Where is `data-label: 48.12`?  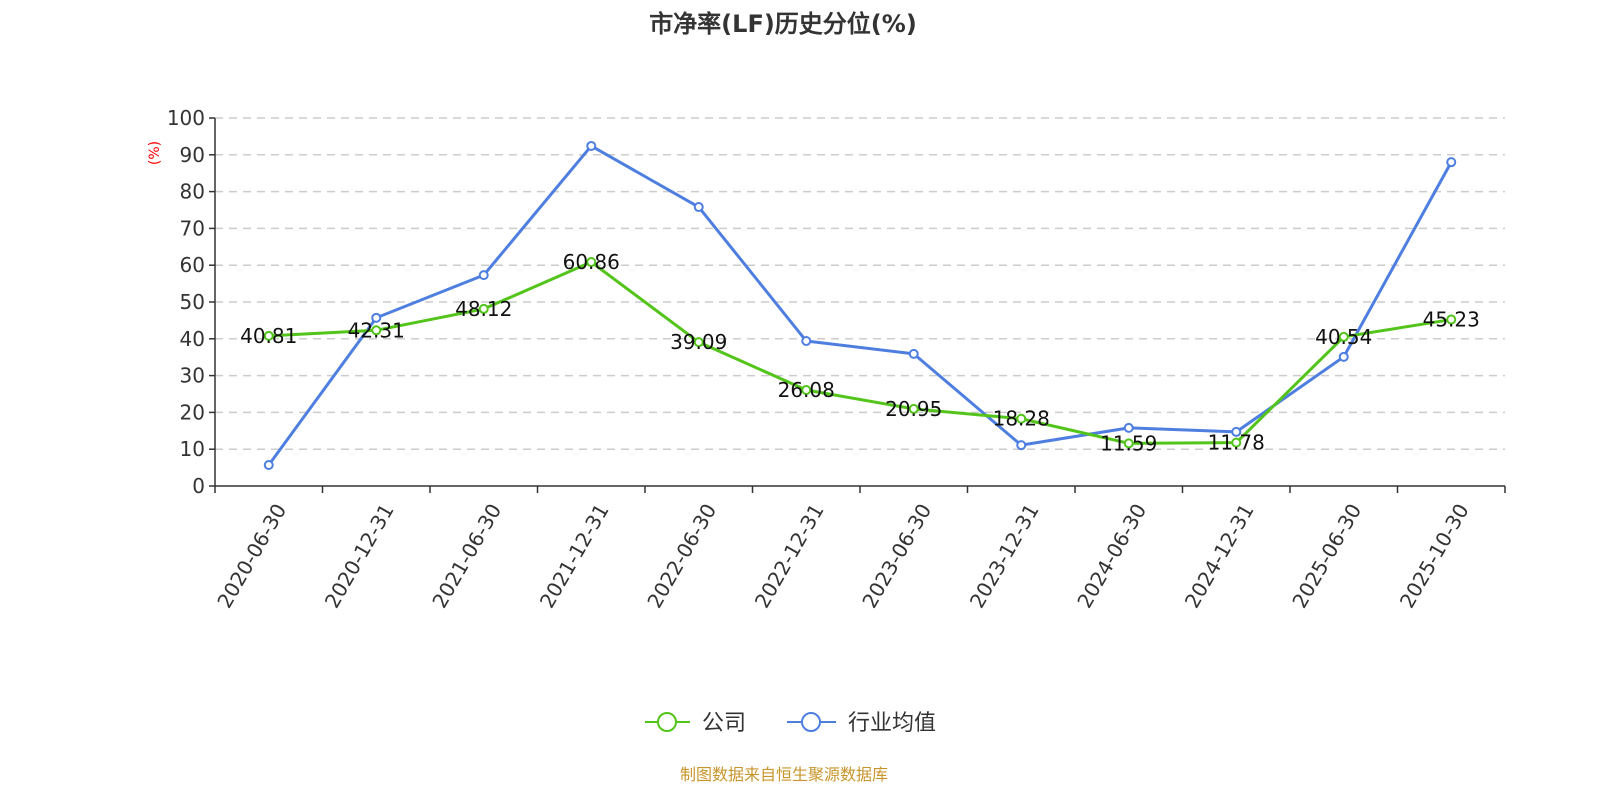 data-label: 48.12 is located at coordinates (483, 309).